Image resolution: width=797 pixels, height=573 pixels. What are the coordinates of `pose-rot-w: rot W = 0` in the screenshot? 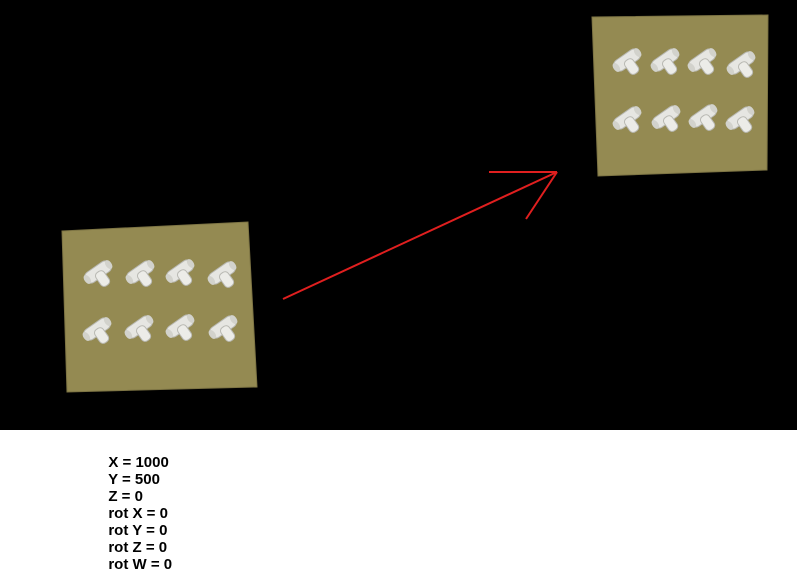 It's located at (140, 564).